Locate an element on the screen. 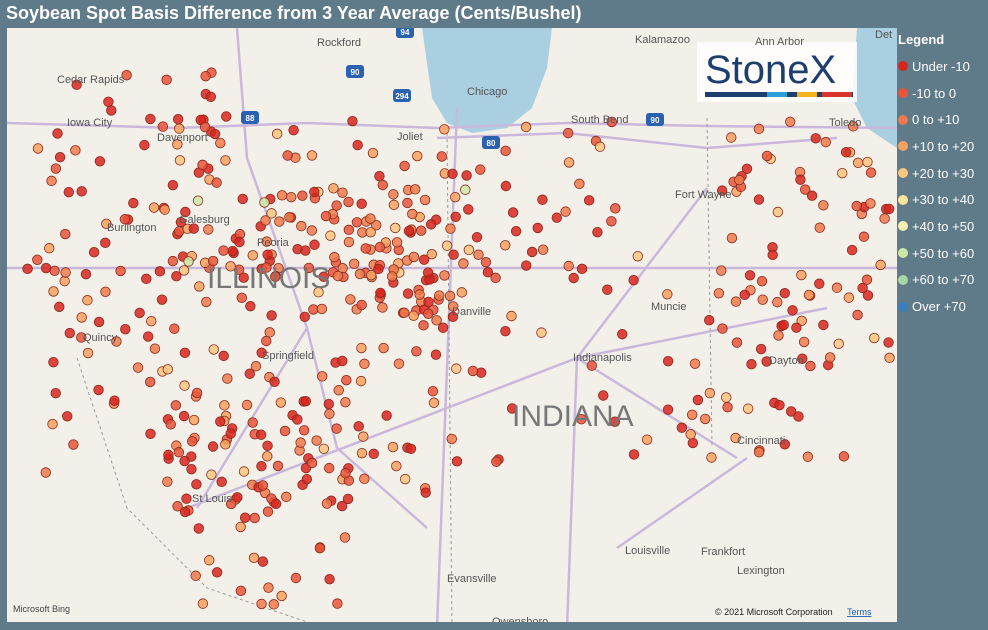  legend-item: +10 to +20 is located at coordinates (936, 146).